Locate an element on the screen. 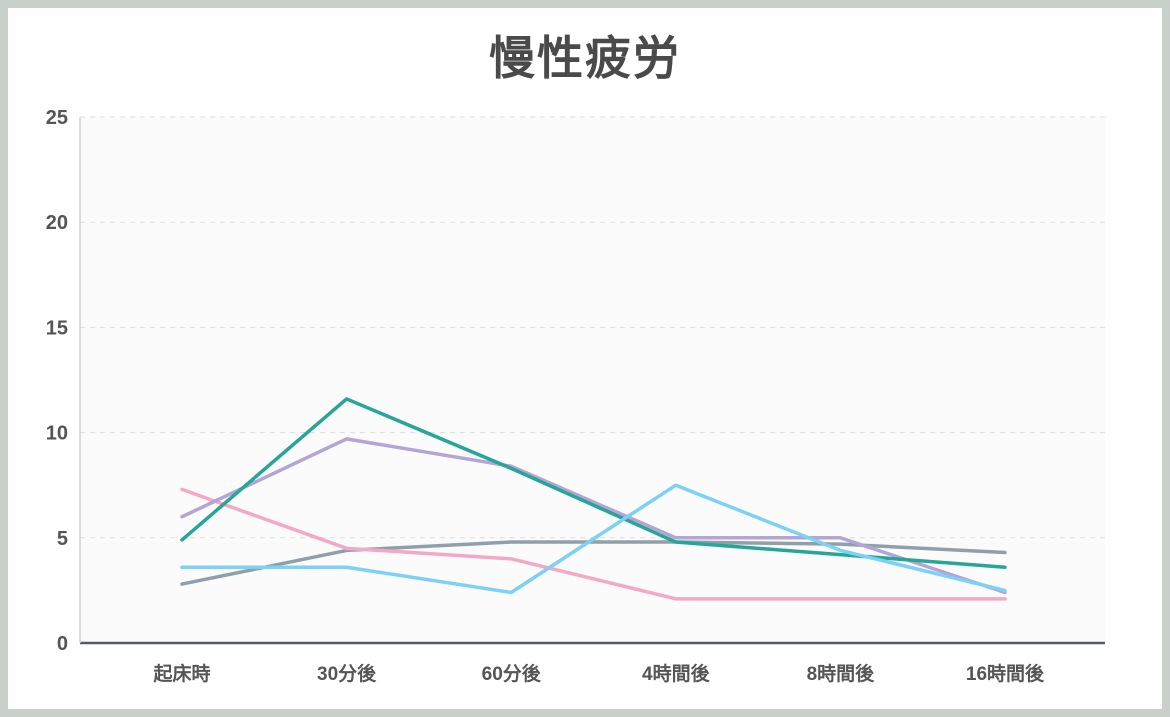 Image resolution: width=1170 pixels, height=717 pixels. y-tick-label: 15 is located at coordinates (57, 328).